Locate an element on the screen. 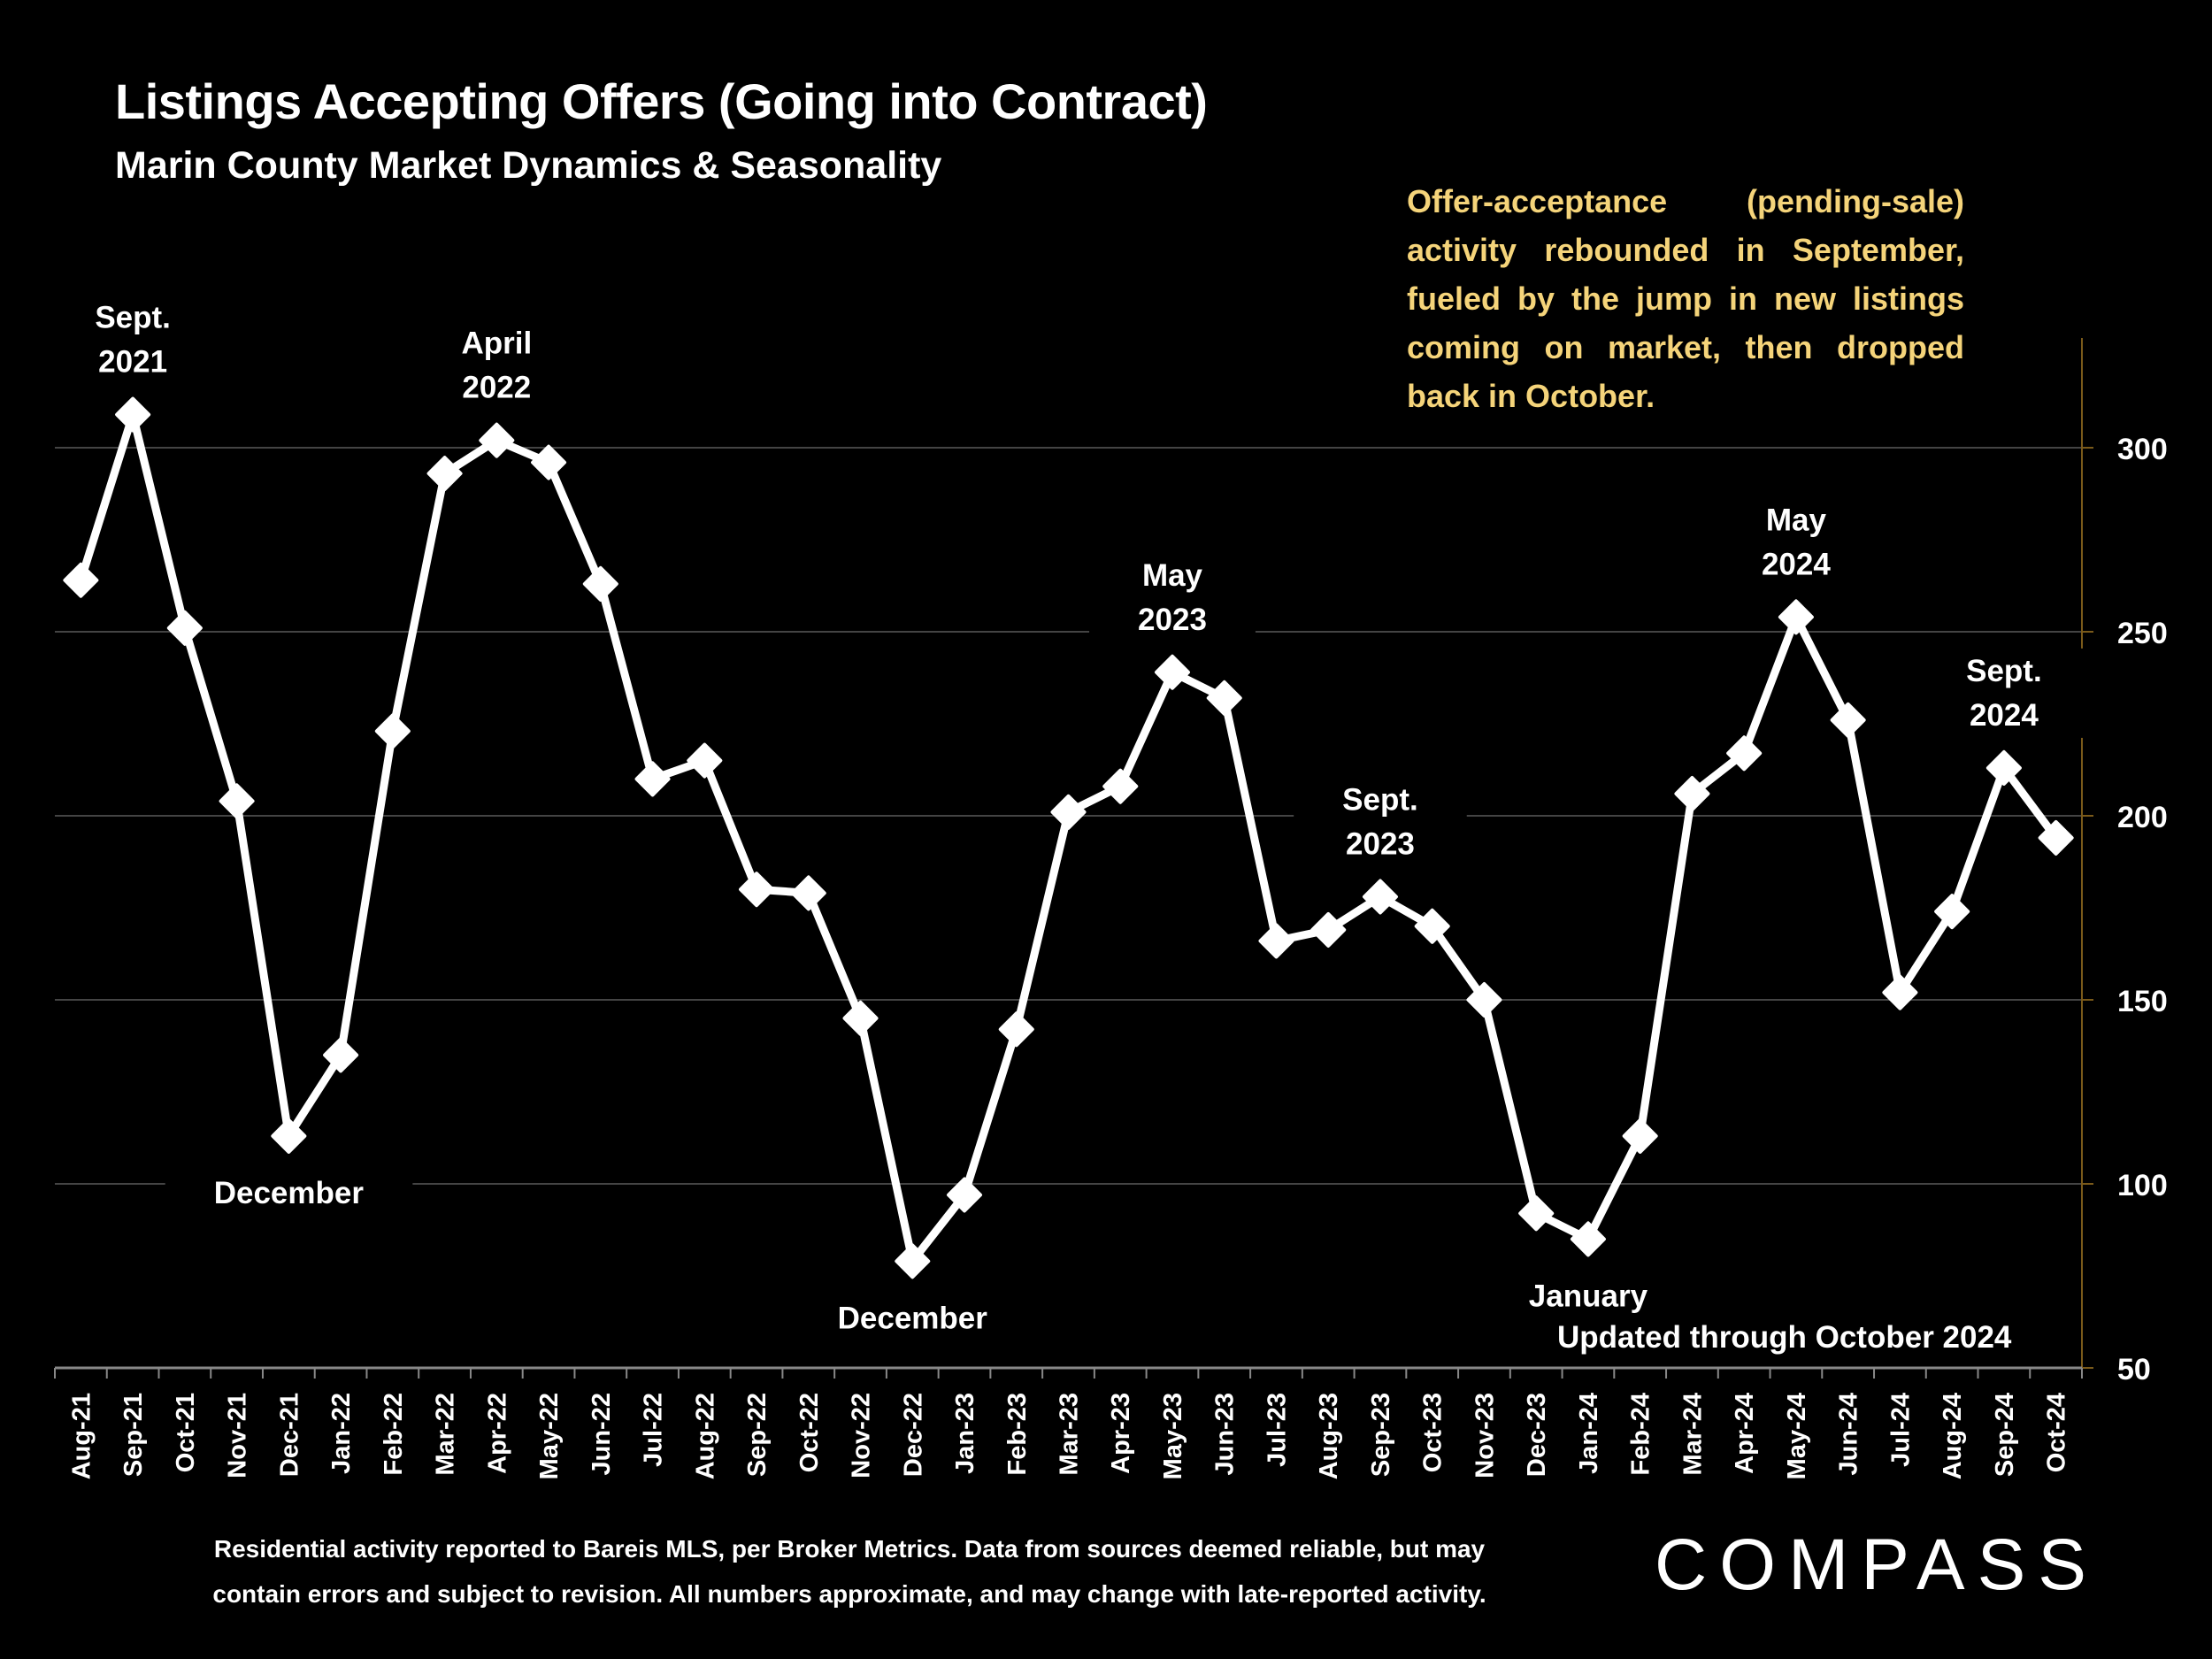 This screenshot has height=1659, width=2212. x-tick-label: Apr-22 is located at coordinates (497, 1434).